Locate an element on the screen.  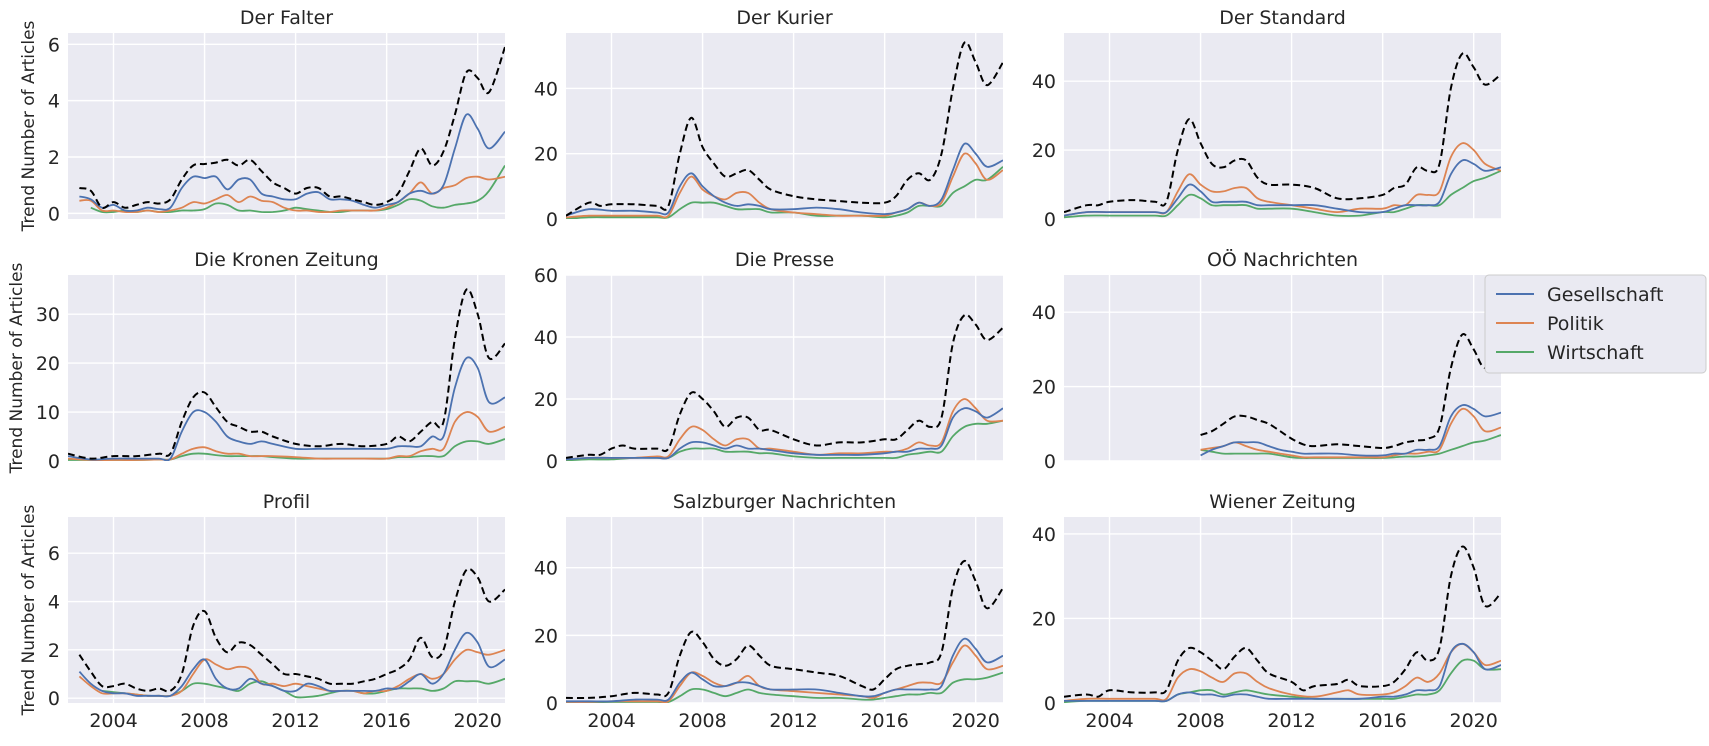
y-tick-label: 30 is located at coordinates (48, 315).